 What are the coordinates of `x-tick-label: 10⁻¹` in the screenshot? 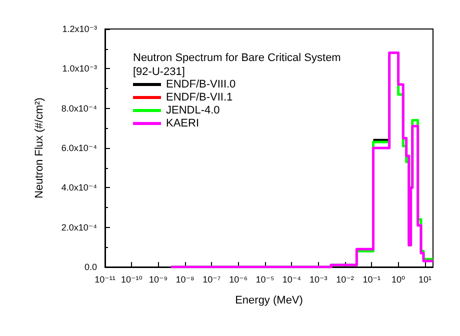 It's located at (371, 279).